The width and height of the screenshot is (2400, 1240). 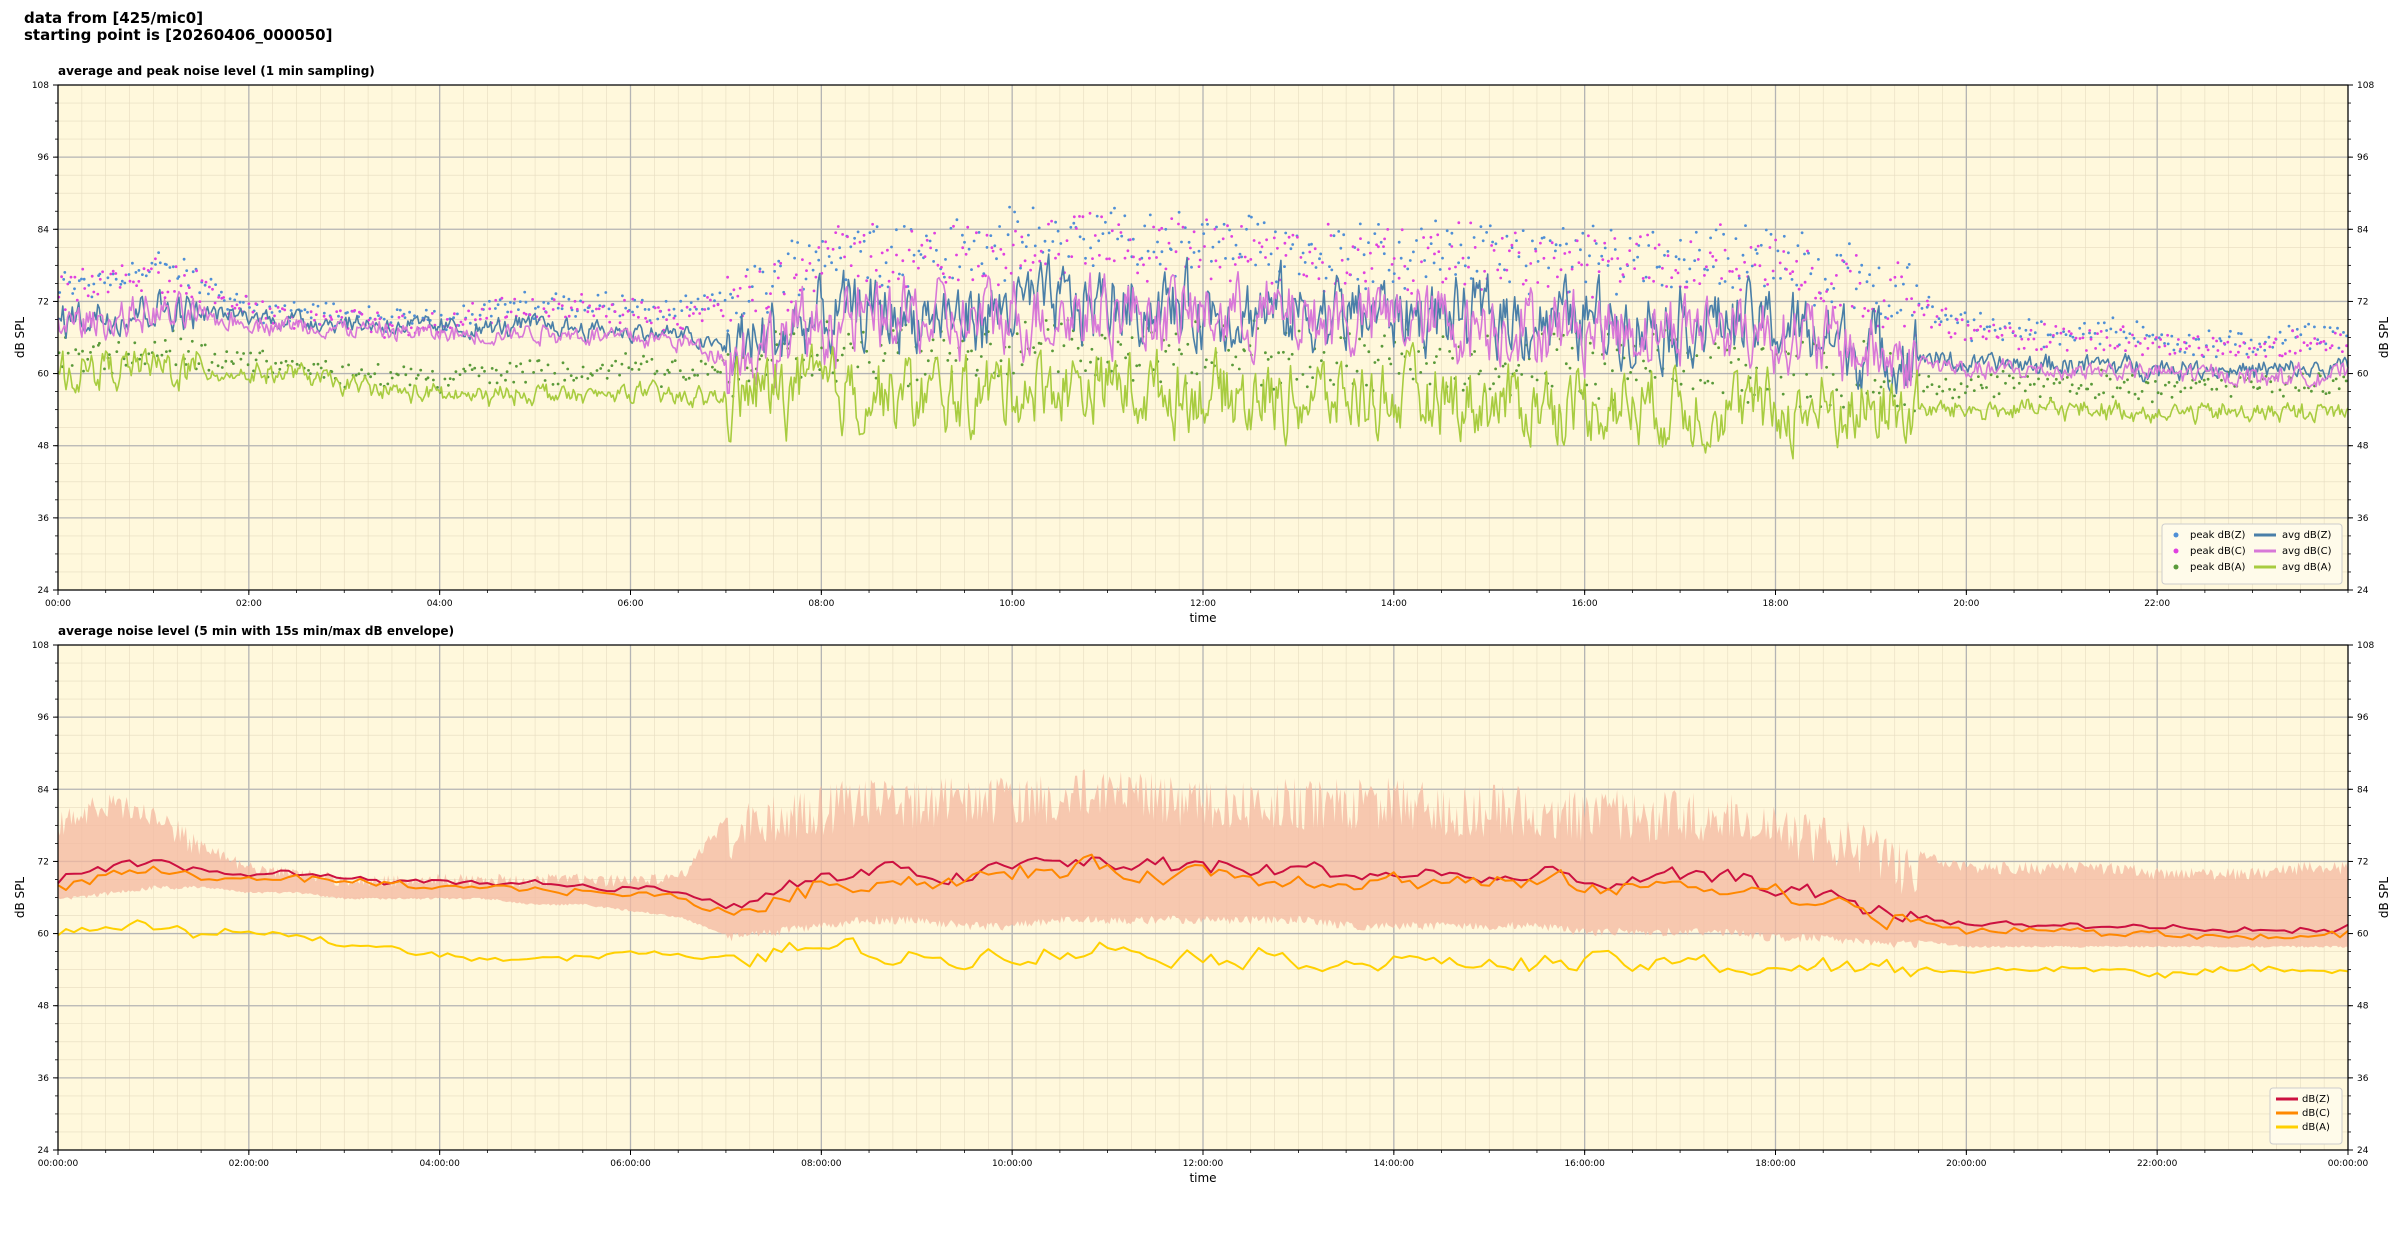 I want to click on legend-box, so click(x=2306, y=1116).